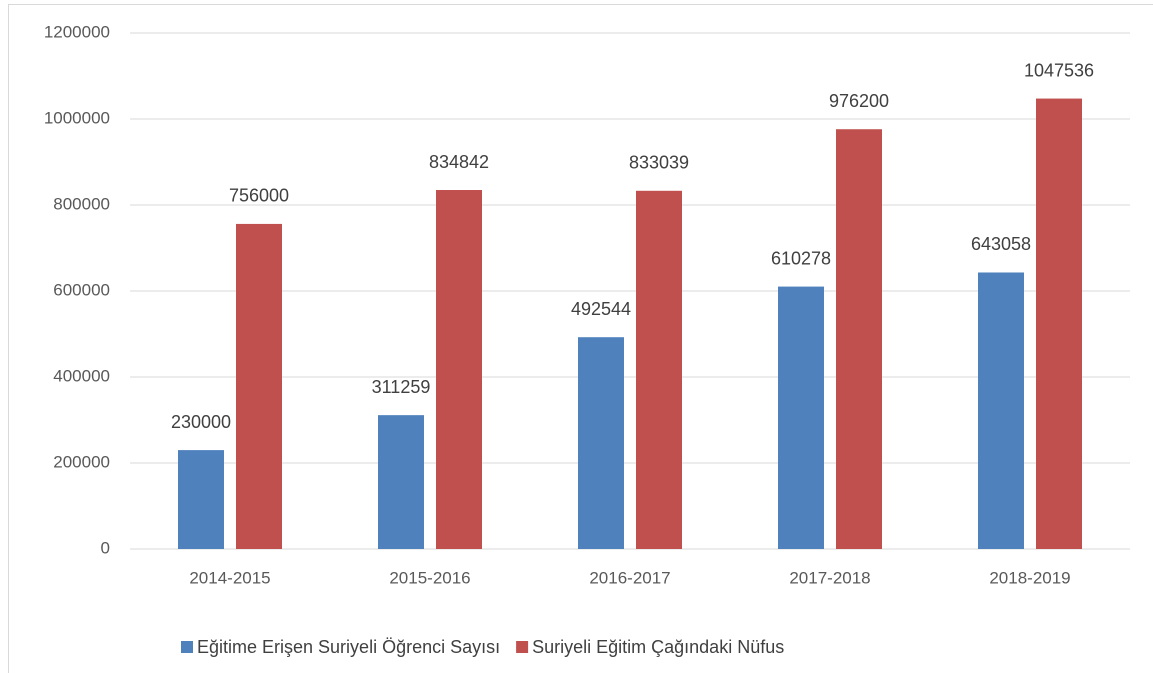  I want to click on data-label: 230000, so click(201, 422).